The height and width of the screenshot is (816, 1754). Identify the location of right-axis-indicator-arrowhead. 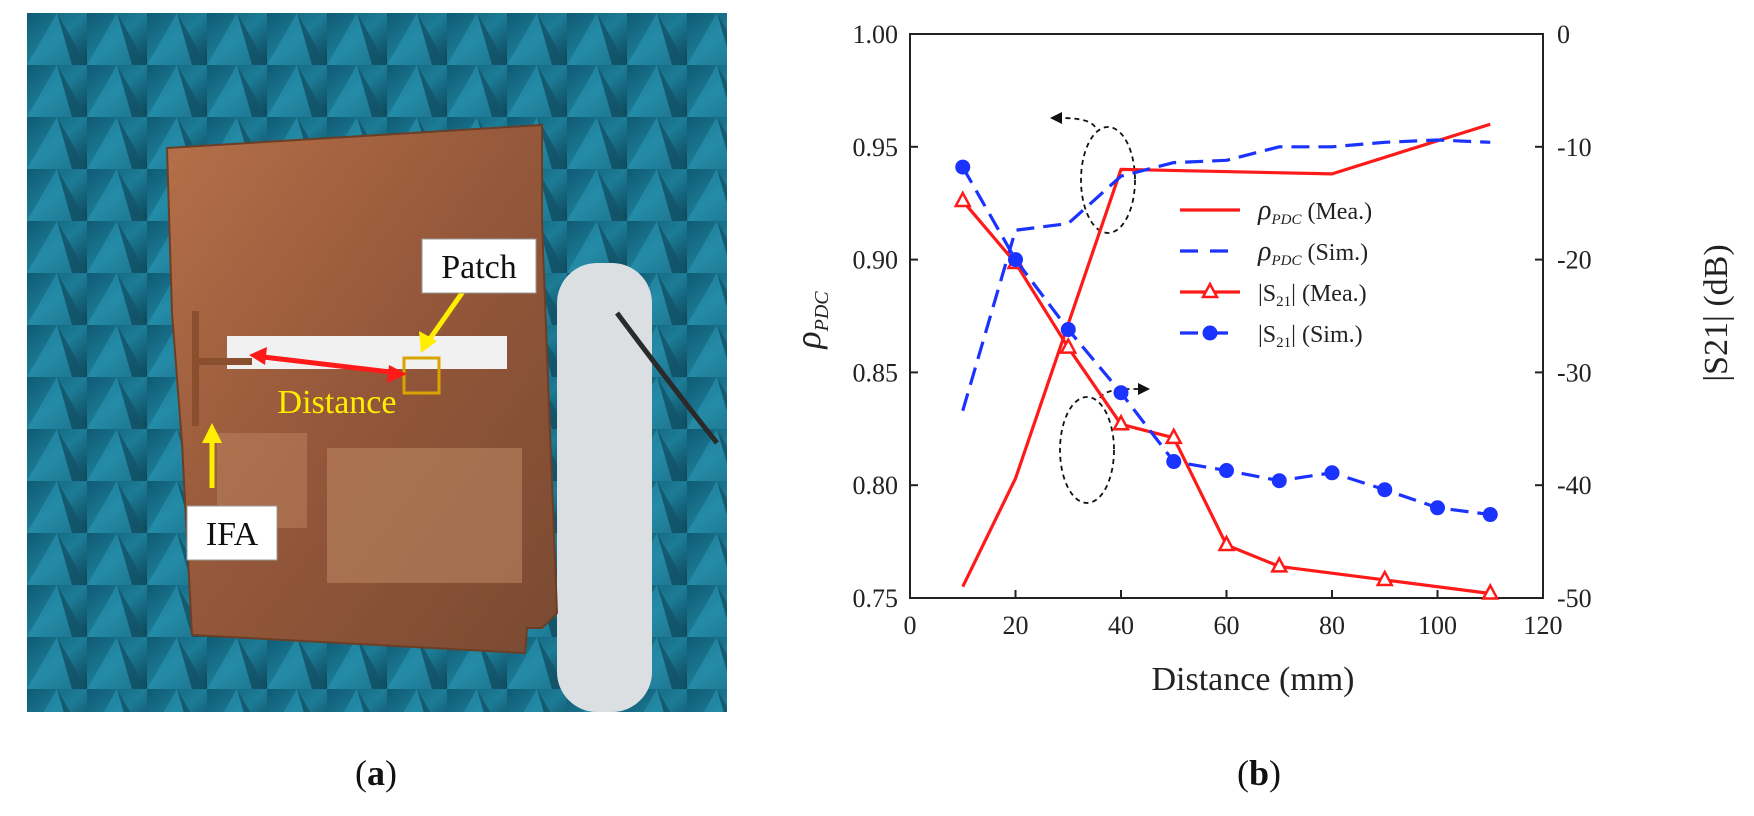
(1144, 389).